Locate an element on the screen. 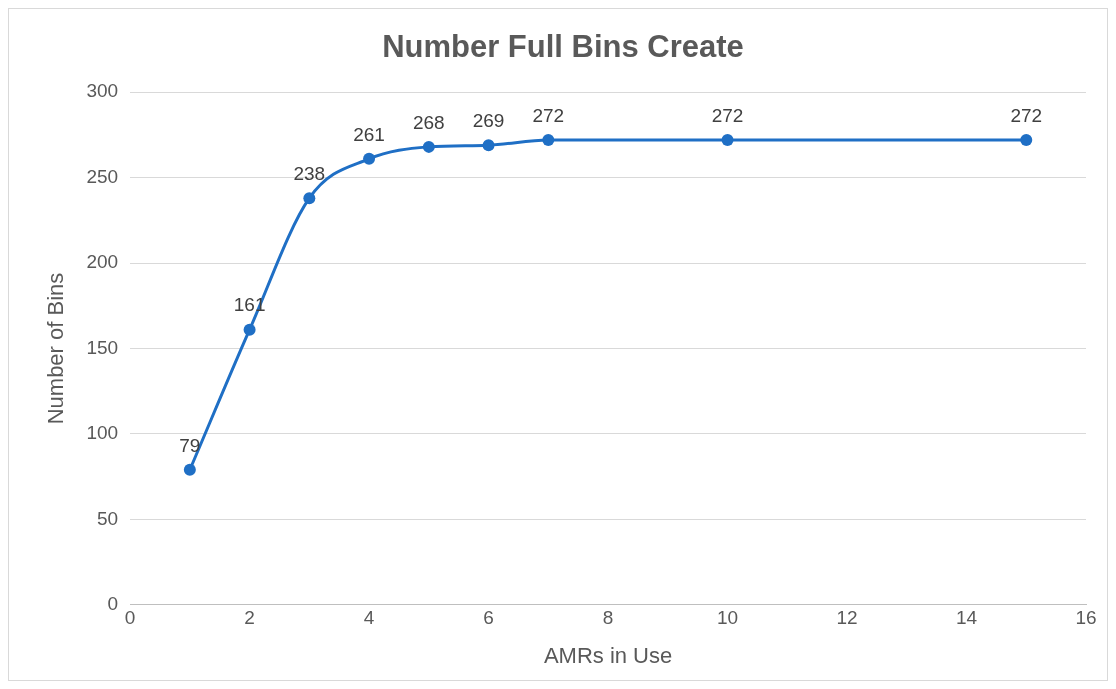 This screenshot has height=689, width=1116. y-axis-title: Number of Bins is located at coordinates (56, 348).